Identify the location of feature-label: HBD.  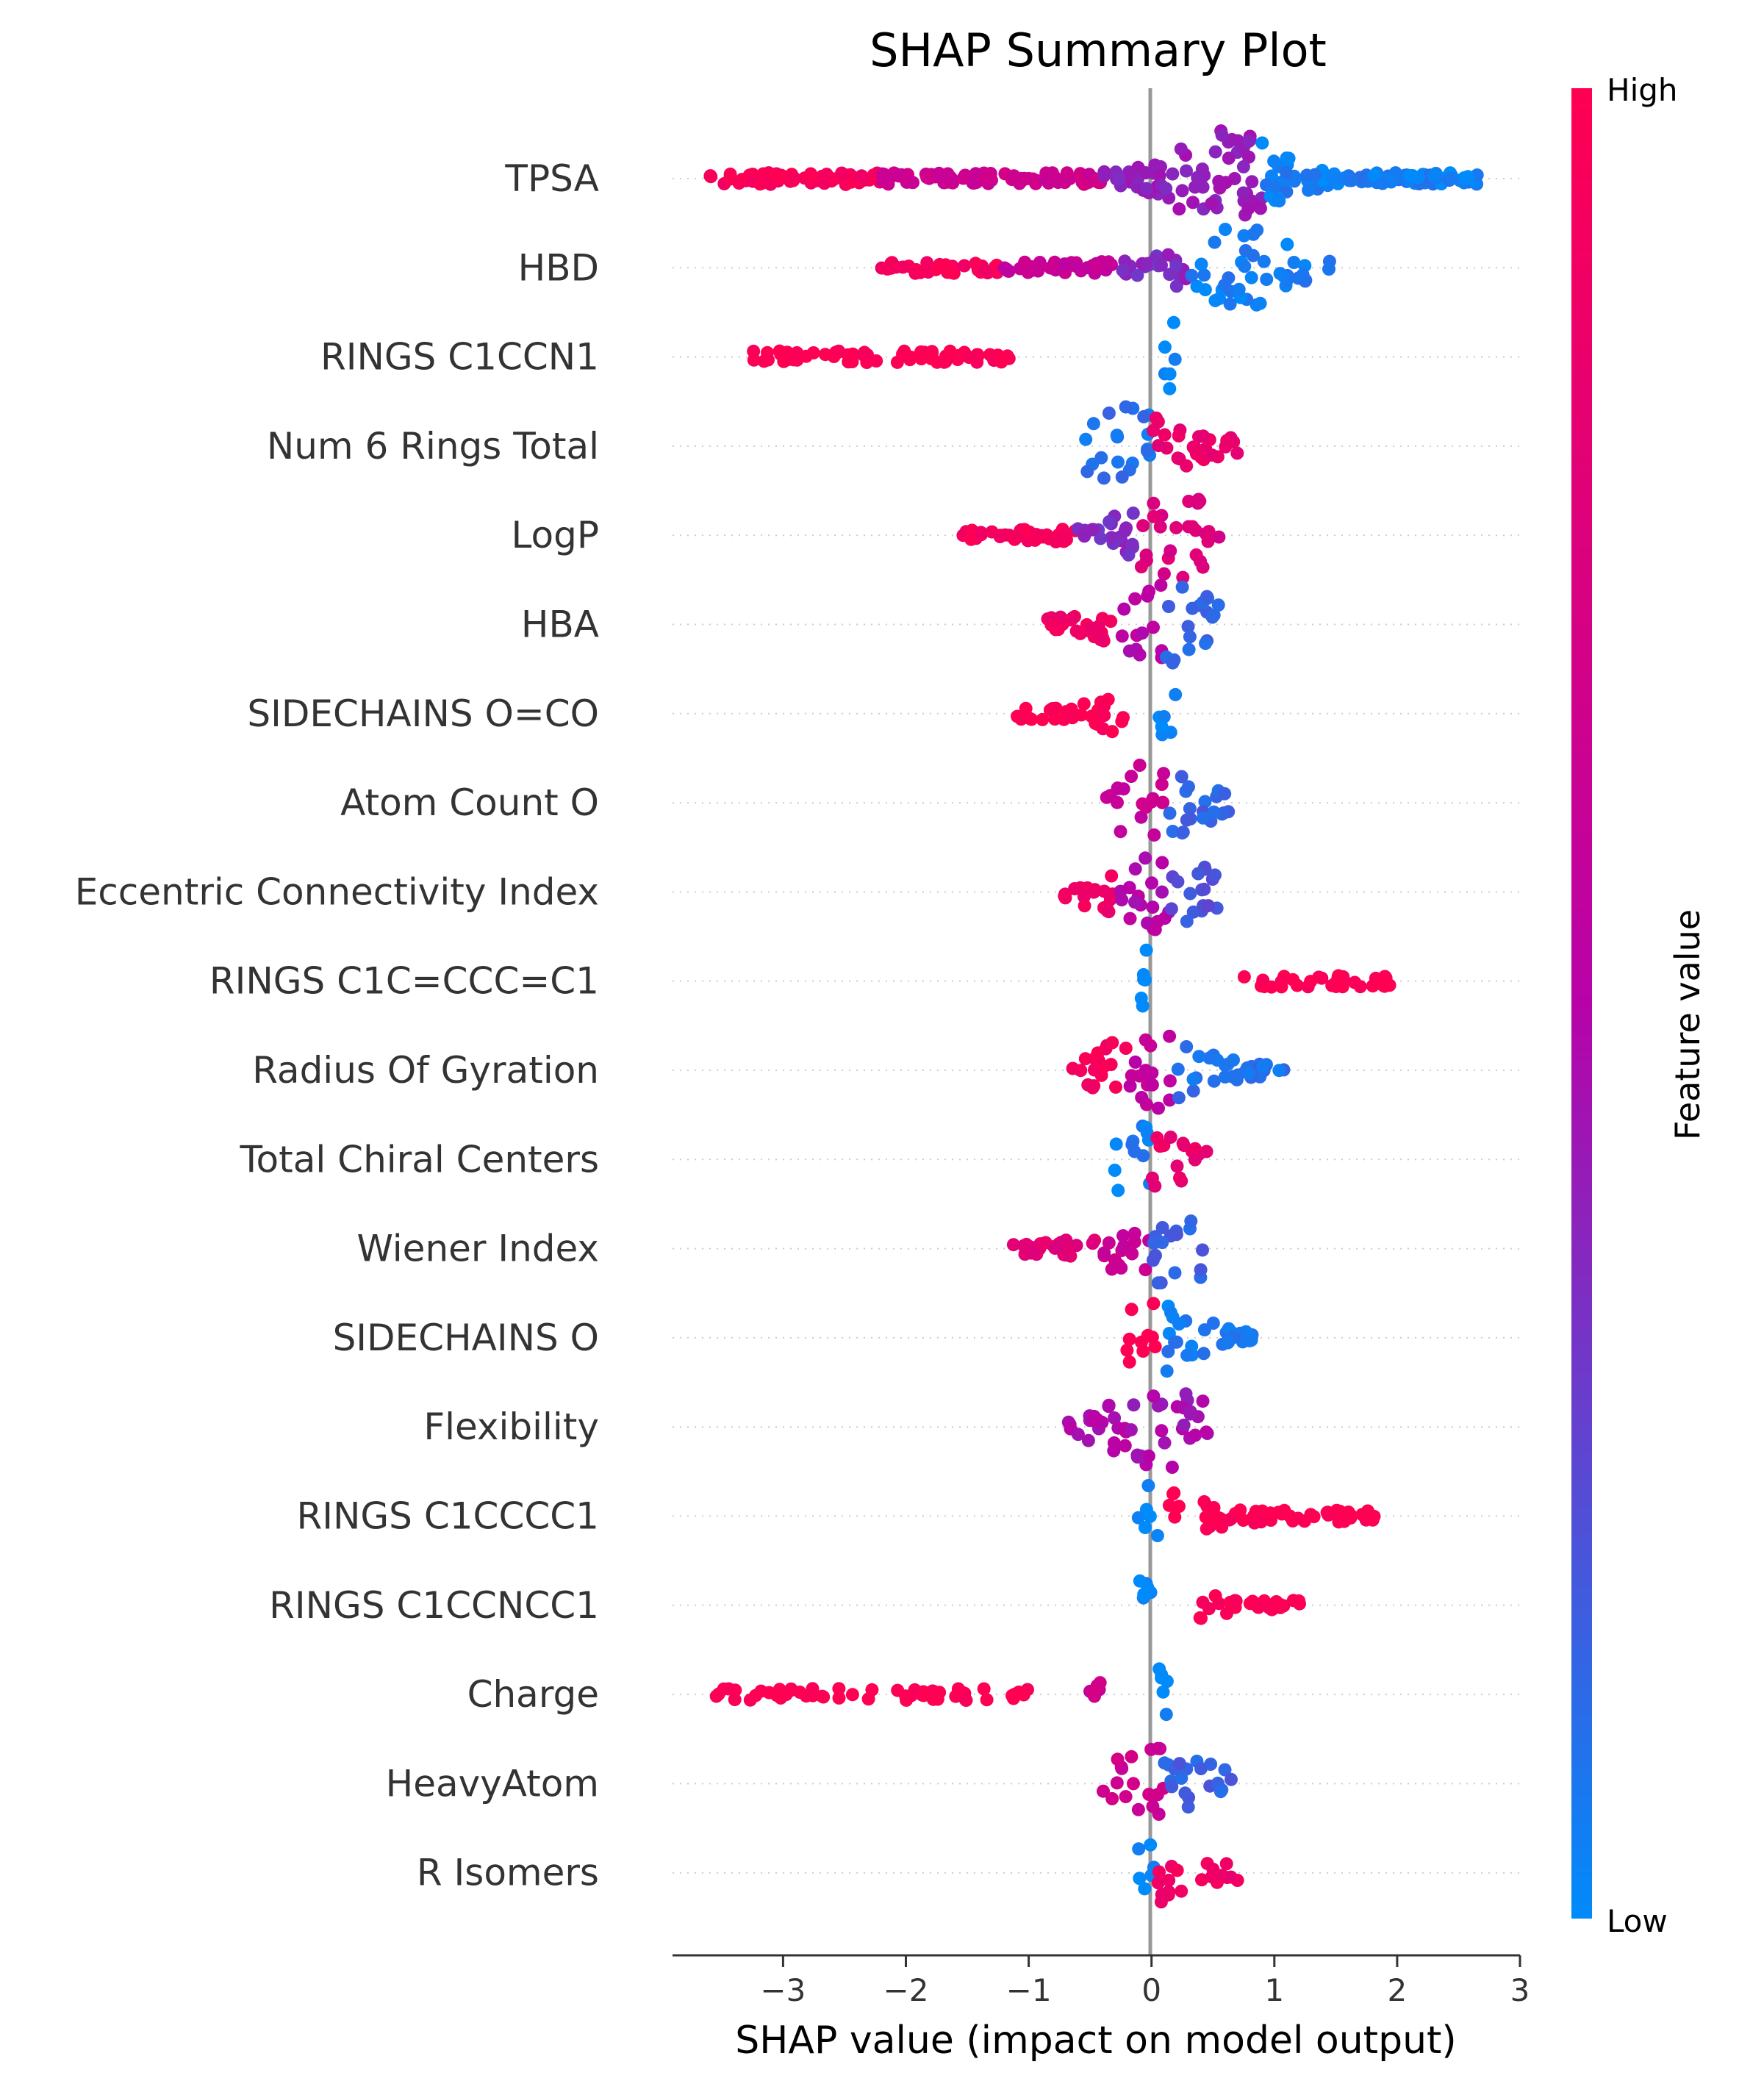
(558, 267).